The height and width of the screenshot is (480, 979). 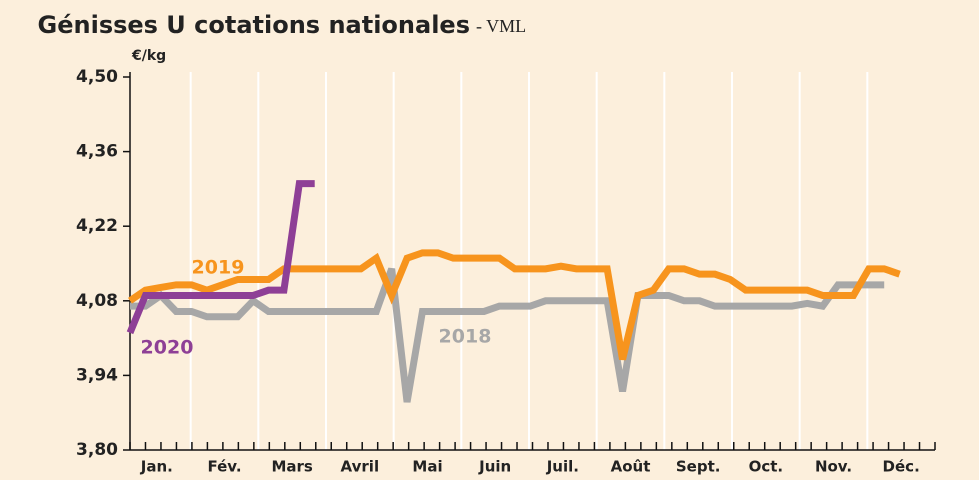 I want to click on series-line, so click(x=220, y=257).